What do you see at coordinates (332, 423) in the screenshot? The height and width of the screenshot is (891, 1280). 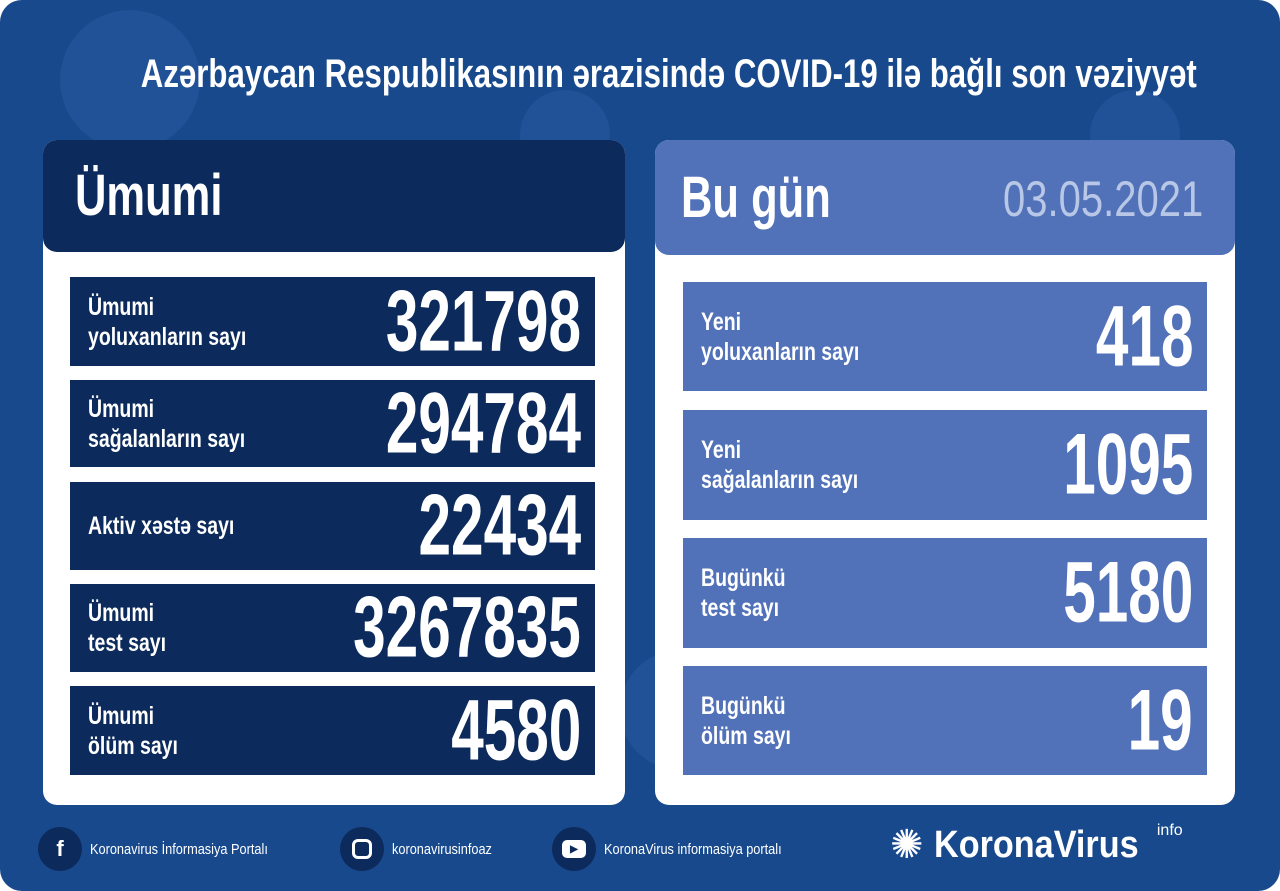 I see `stat-row: Ümumi sağalanların sayı 294784` at bounding box center [332, 423].